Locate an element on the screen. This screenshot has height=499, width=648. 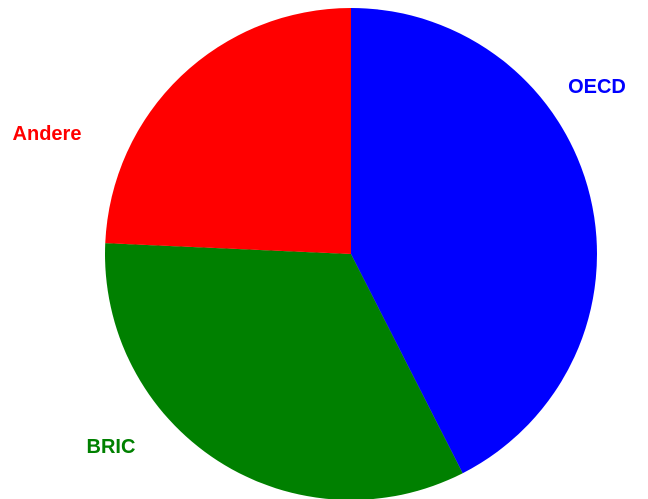
slice-label-oecd: OECD is located at coordinates (597, 87).